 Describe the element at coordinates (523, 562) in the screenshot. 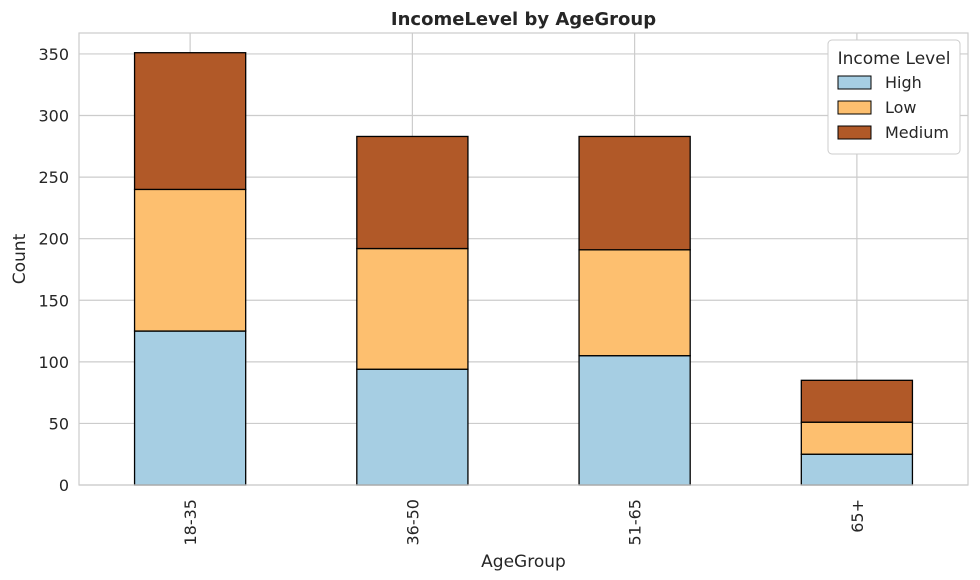

I see `x-axis-title: AgeGroup` at that location.